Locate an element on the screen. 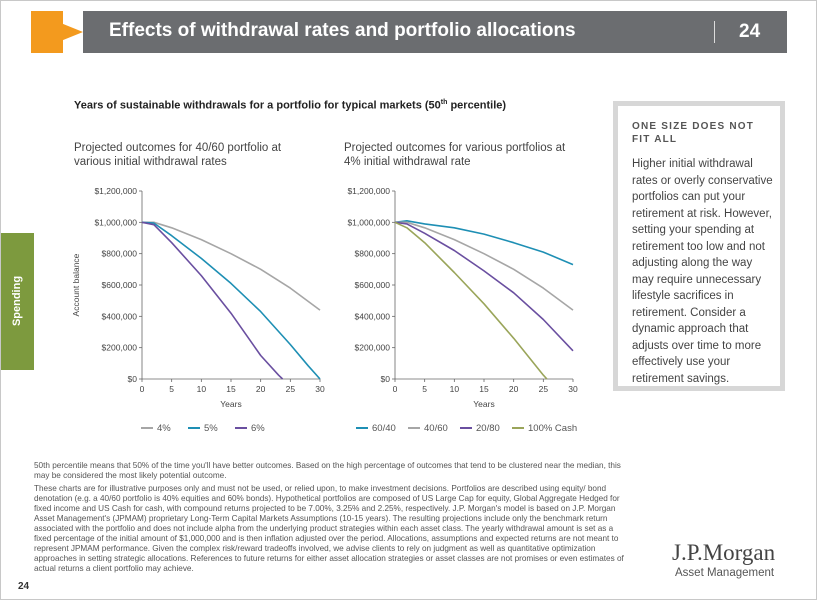 The image size is (817, 600). side-tab is located at coordinates (17, 301).